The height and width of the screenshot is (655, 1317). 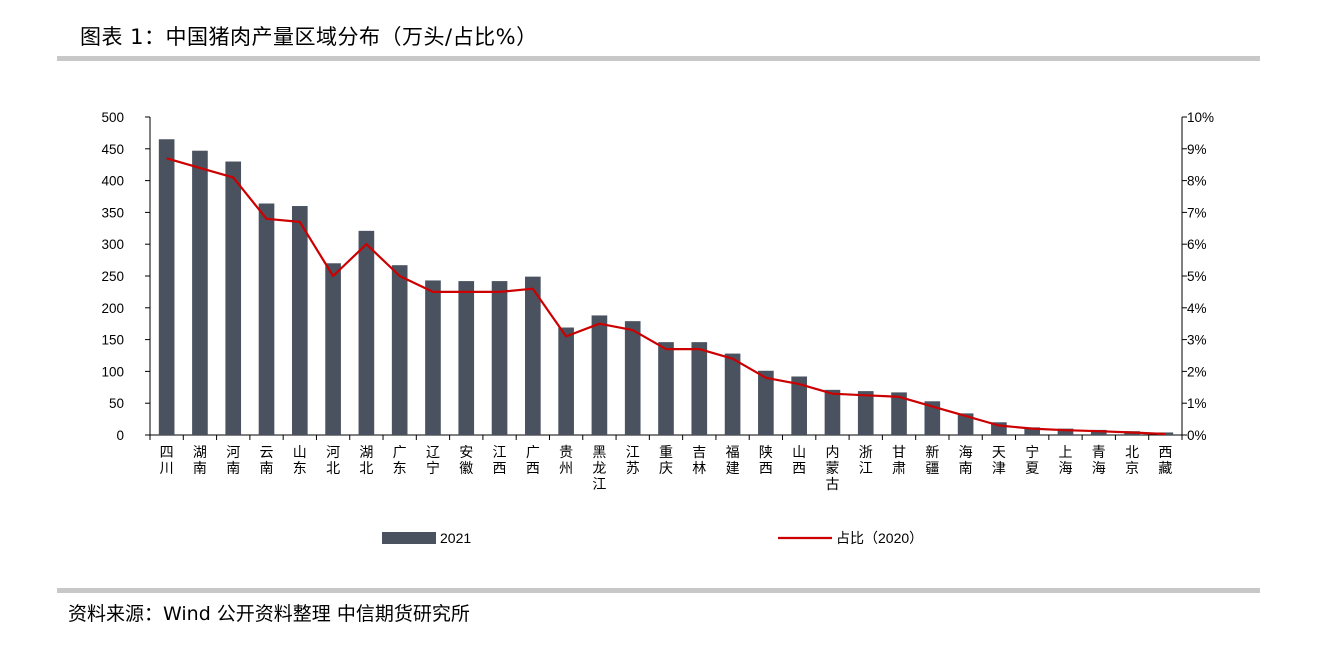 I want to click on category-label: 重庆, so click(x=666, y=461).